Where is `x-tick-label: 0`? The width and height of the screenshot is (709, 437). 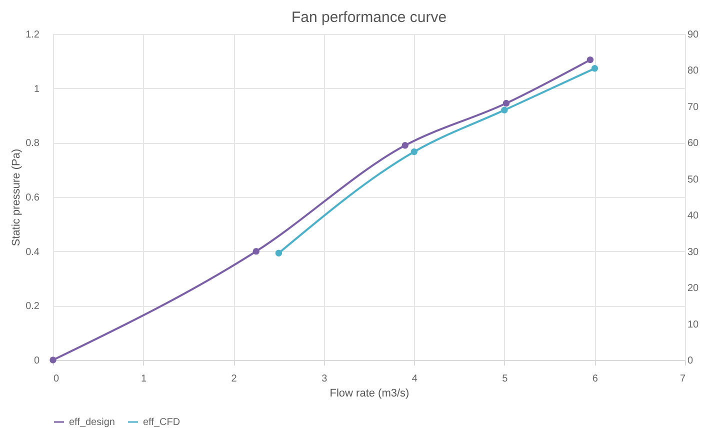 x-tick-label: 0 is located at coordinates (57, 379).